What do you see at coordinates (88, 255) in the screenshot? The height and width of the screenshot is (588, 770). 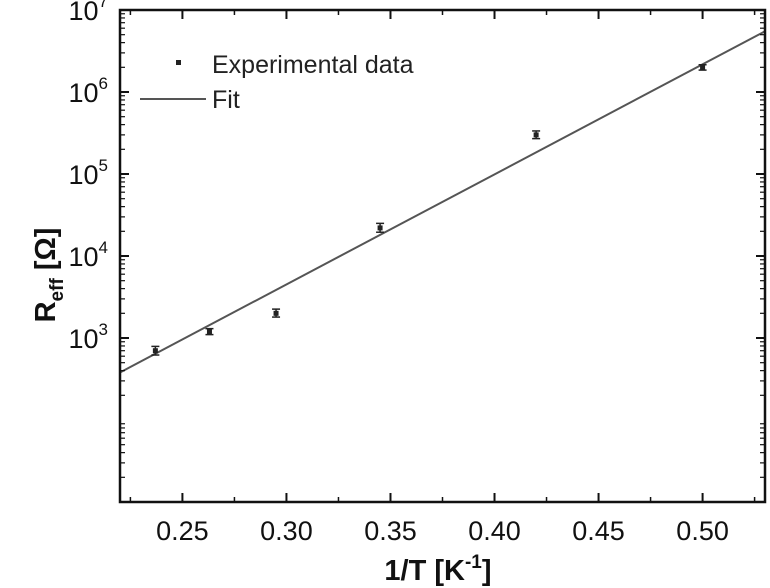 I see `y-tick-label: 10⁴` at bounding box center [88, 255].